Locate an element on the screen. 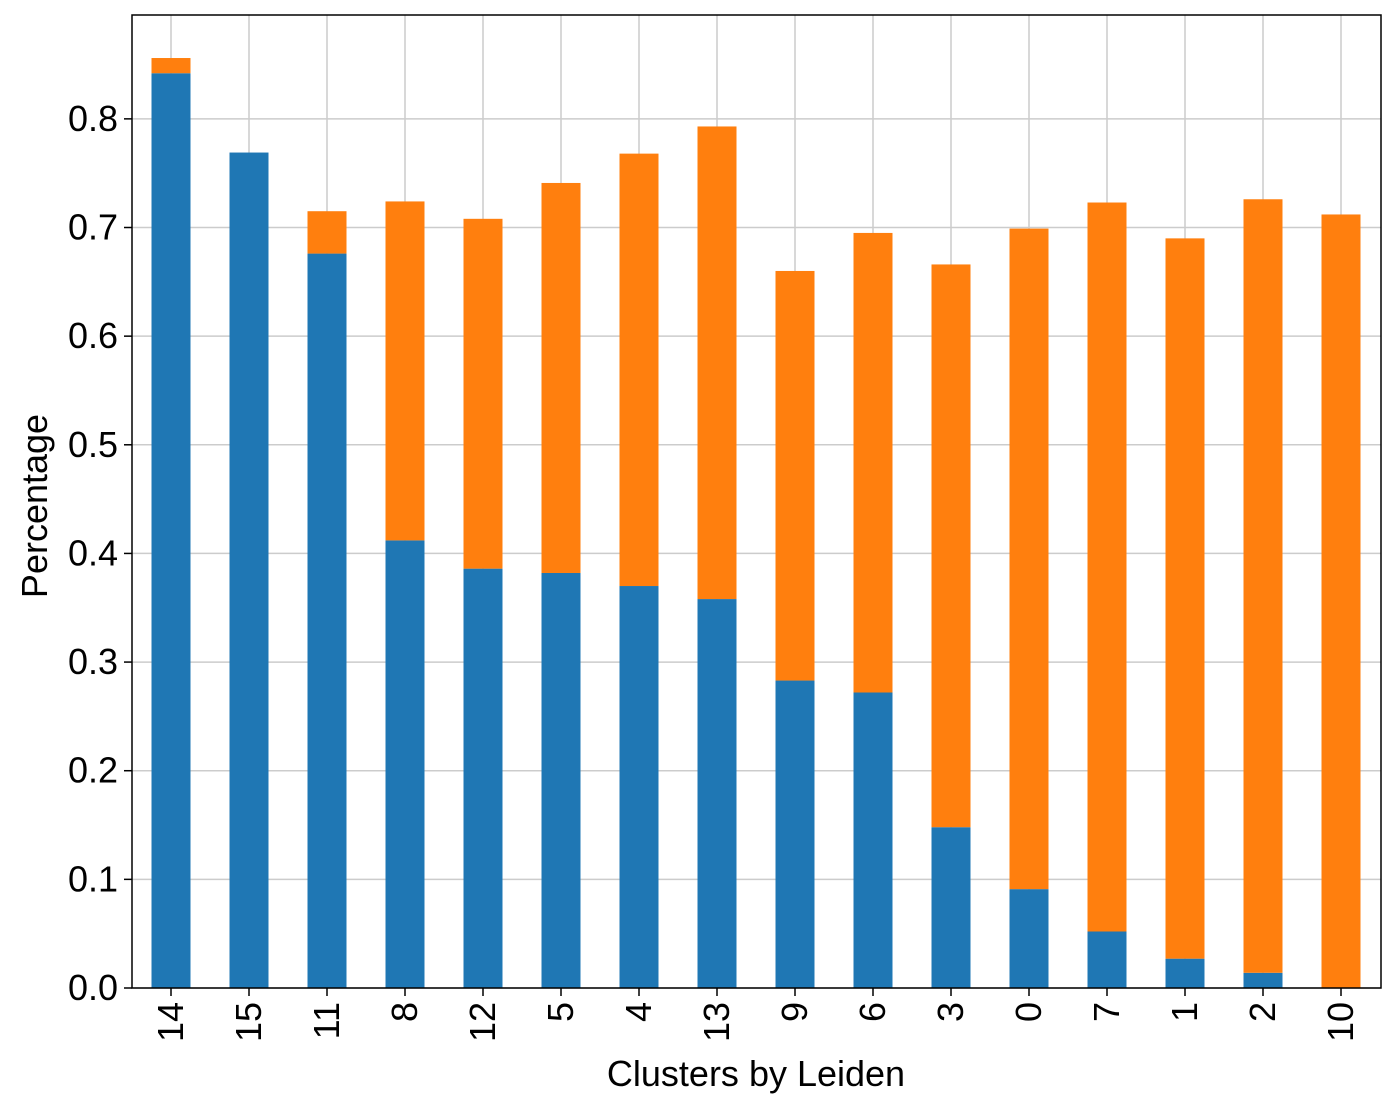 This screenshot has width=1396, height=1114. y-tick-label: 0.1 is located at coordinates (93, 878).